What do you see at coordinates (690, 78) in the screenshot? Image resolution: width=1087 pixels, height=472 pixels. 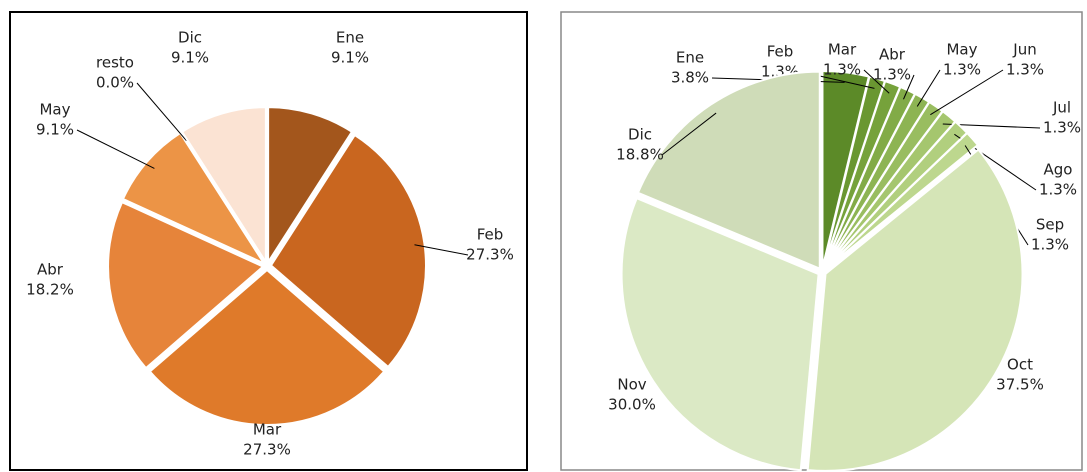 I see `slice-value: 3.8%` at bounding box center [690, 78].